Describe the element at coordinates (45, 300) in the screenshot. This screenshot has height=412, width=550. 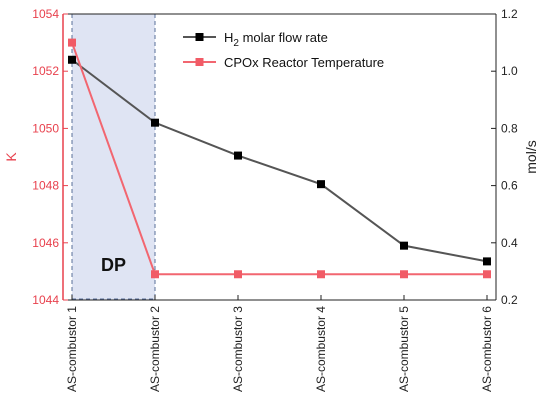
I see `y-left-tick-label: 1044` at that location.